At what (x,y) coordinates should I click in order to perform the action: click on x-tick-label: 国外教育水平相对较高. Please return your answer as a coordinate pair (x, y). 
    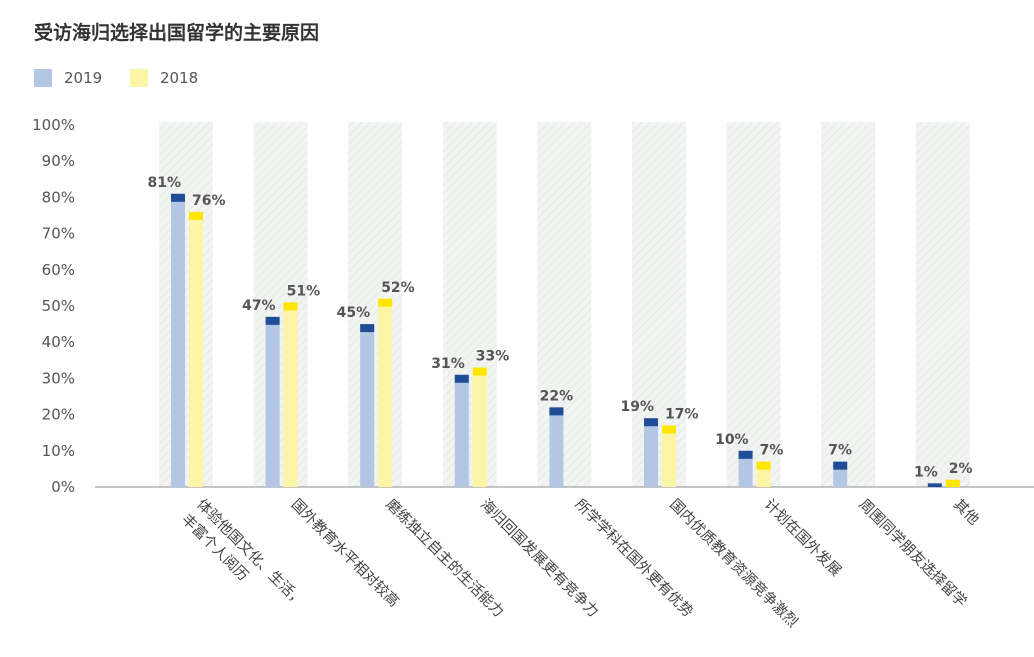
    Looking at the image, I should click on (345, 552).